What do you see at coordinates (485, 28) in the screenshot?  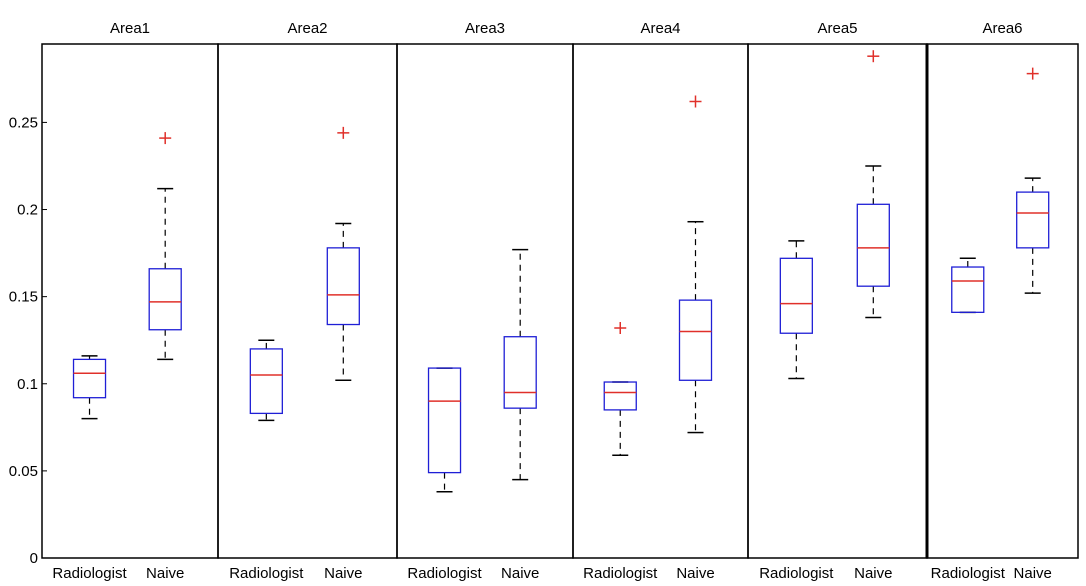 I see `panel-title: Area3` at bounding box center [485, 28].